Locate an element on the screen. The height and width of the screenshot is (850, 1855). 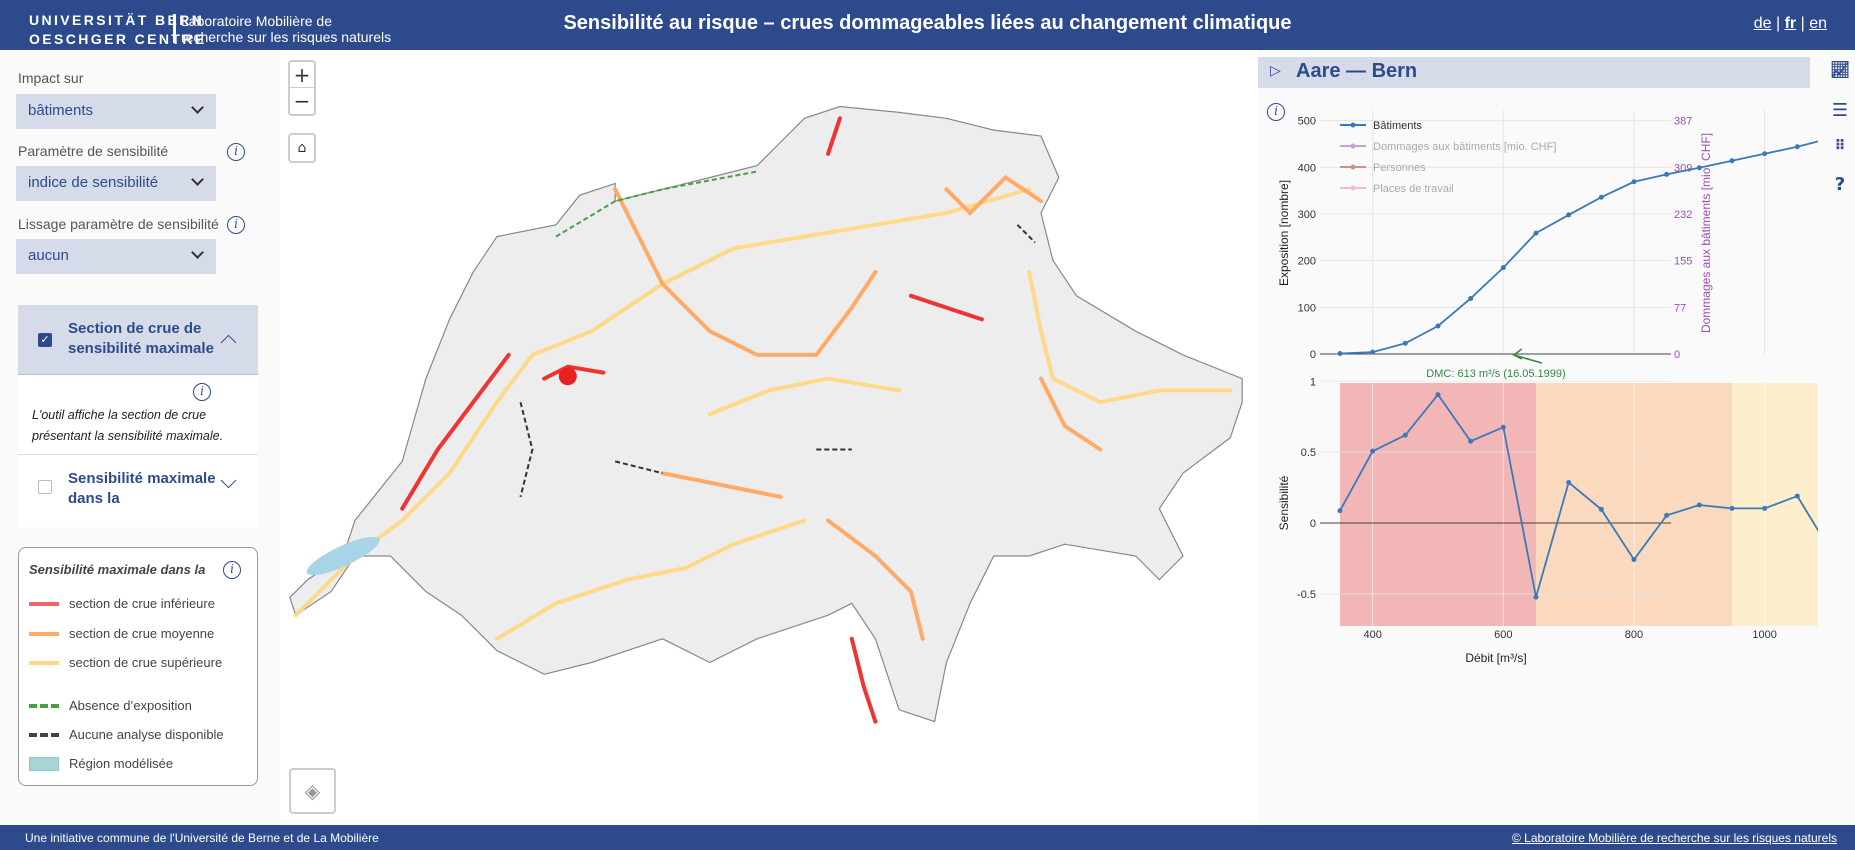
x-tick-label: 800 is located at coordinates (1634, 635).